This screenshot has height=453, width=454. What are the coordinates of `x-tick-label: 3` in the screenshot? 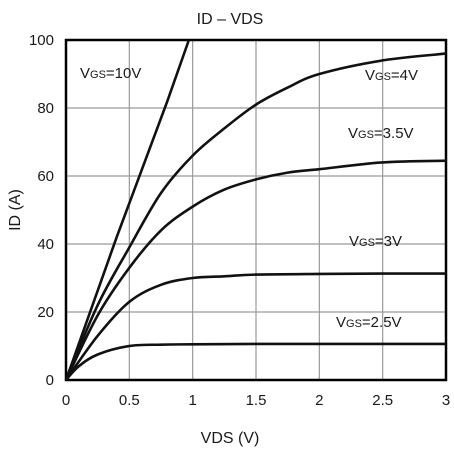 It's located at (446, 400).